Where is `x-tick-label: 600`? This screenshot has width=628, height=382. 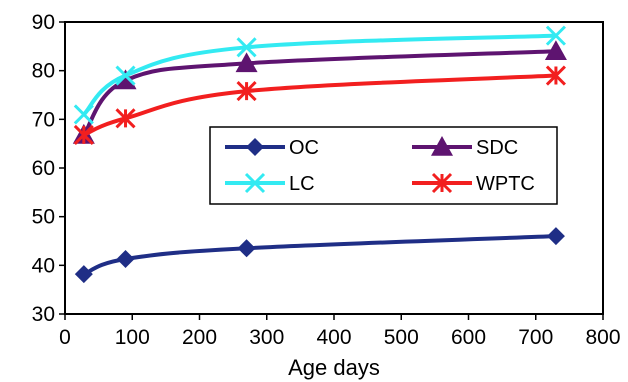 x-tick-label: 600 is located at coordinates (468, 337).